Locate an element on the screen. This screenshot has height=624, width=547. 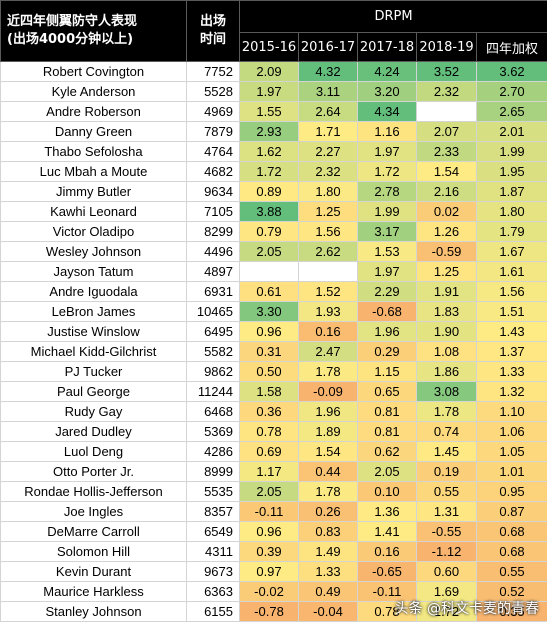
drpm-2018-19: 3.08 is located at coordinates (446, 391).